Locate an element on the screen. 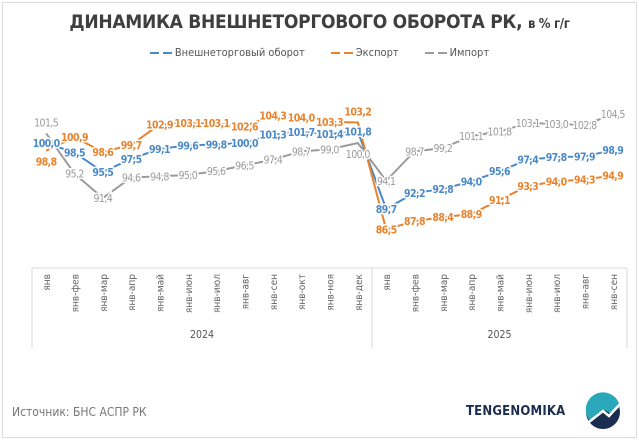 This screenshot has height=440, width=639. data-label: 98,6 is located at coordinates (103, 153).